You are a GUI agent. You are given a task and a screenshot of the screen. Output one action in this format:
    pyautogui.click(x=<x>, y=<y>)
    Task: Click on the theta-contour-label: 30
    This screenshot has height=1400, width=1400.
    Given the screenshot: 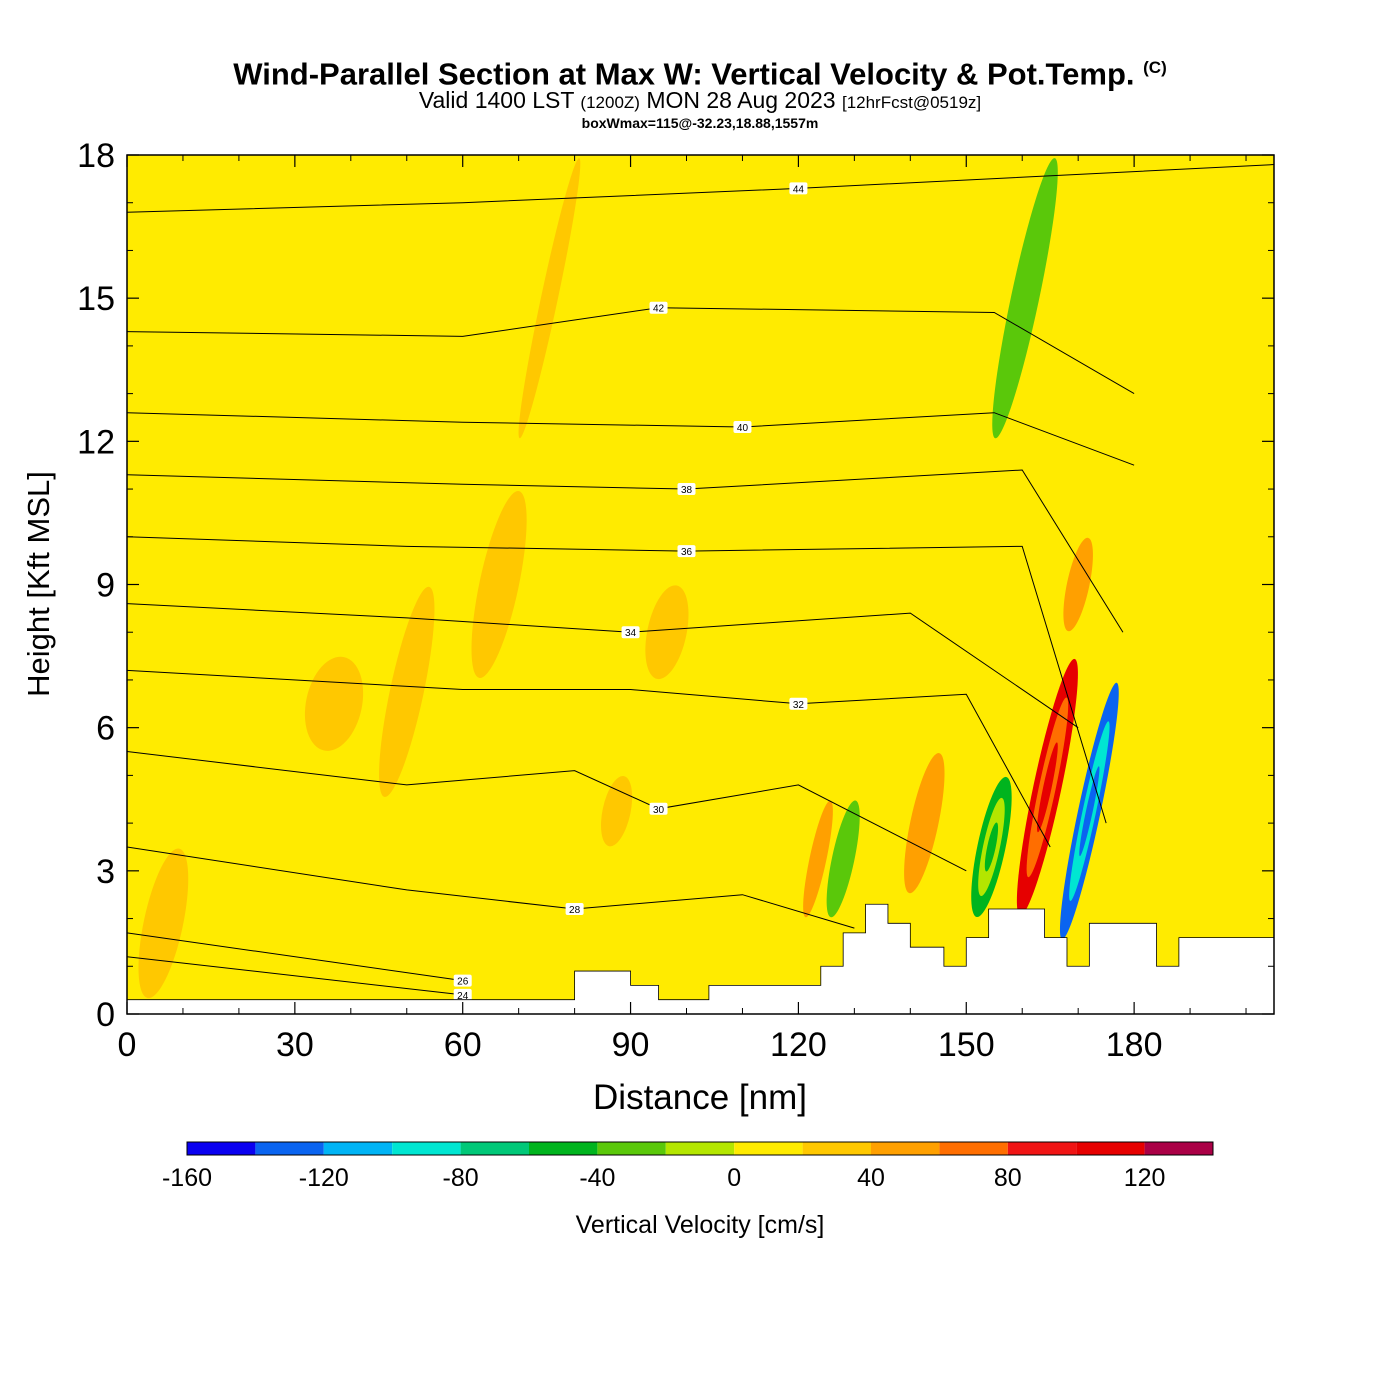 What is the action you would take?
    pyautogui.click(x=658, y=809)
    